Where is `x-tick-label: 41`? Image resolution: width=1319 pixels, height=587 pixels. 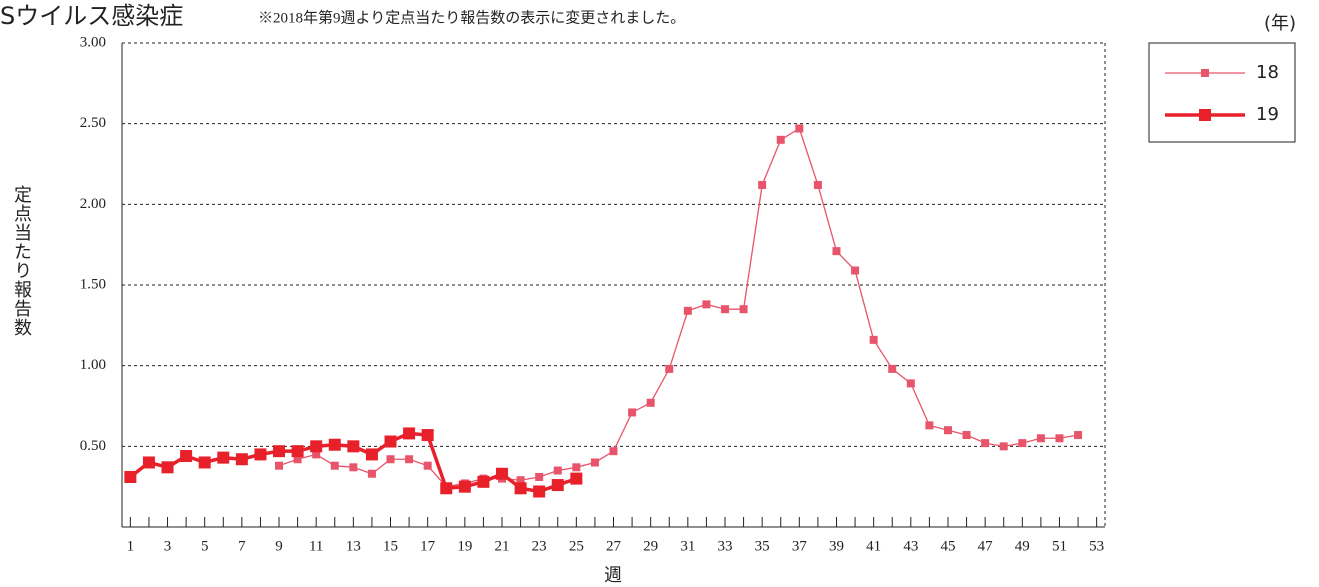
x-tick-label: 41 is located at coordinates (873, 546).